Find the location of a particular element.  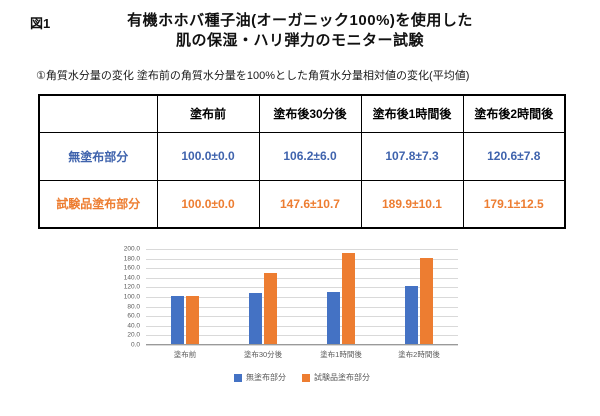

table-header-row: 塗布前 塗布後30分後 塗布後1時間後 塗布後2時間後 is located at coordinates (302, 113).